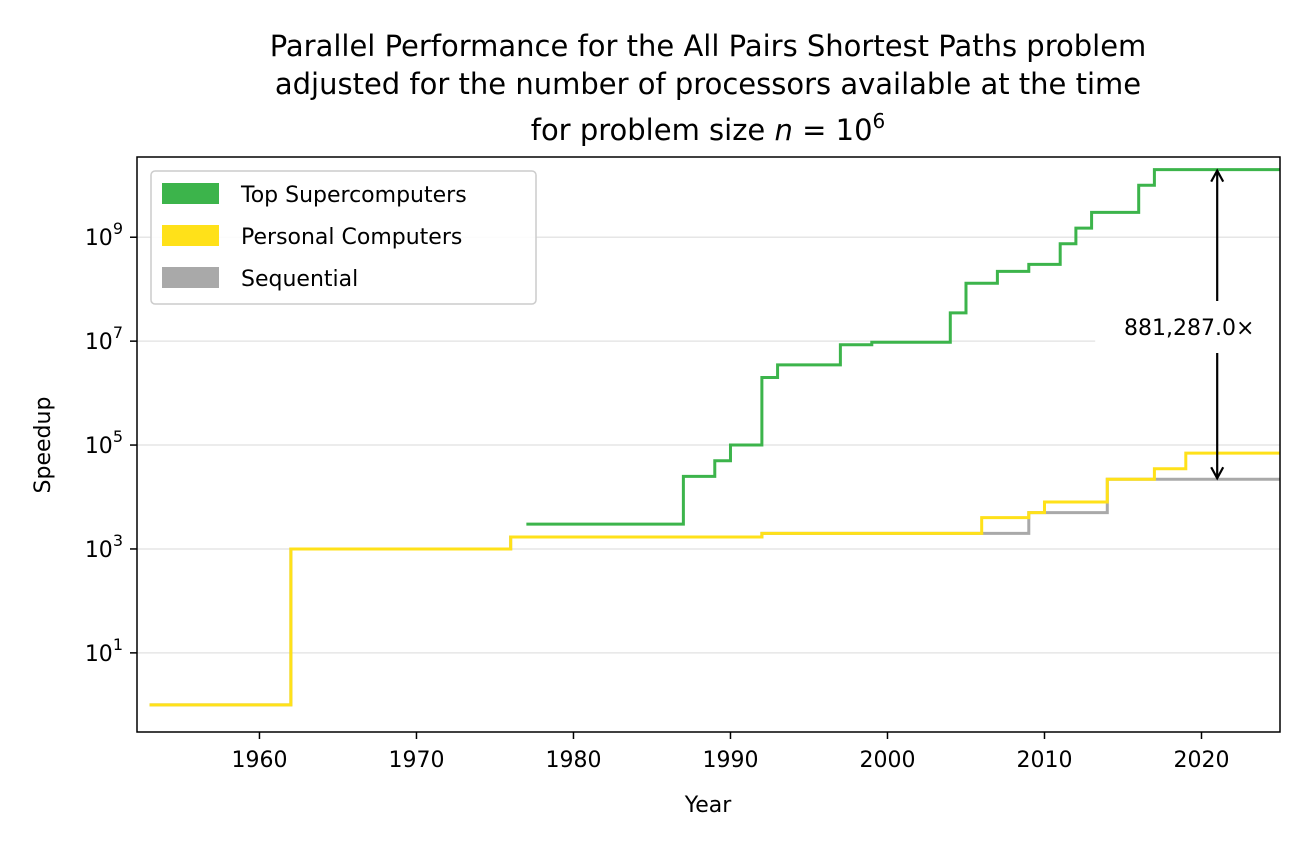 Image resolution: width=1310 pixels, height=850 pixels. Describe the element at coordinates (190, 193) in the screenshot. I see `legend-swatch-top-supercomputers` at that location.